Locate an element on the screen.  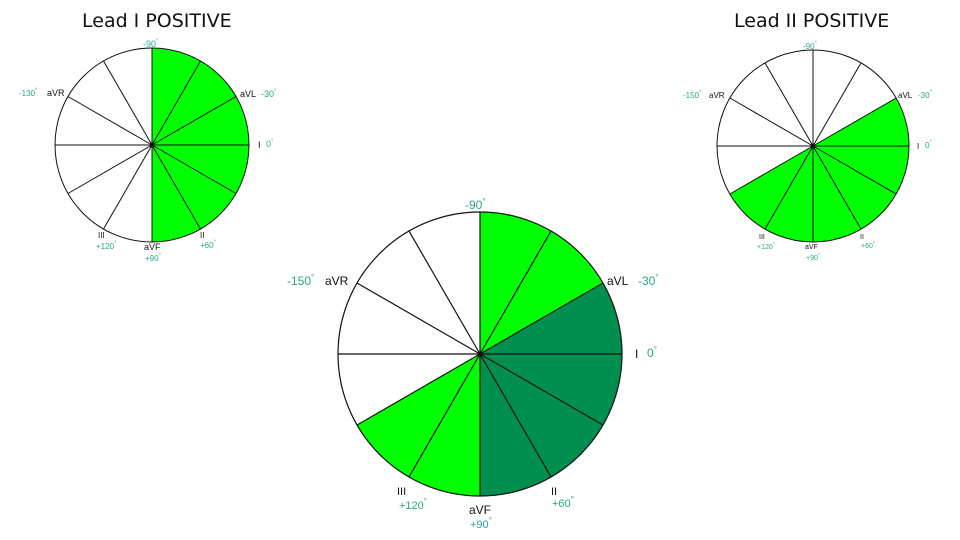
left-lead-avr: aVR is located at coordinates (56, 93).